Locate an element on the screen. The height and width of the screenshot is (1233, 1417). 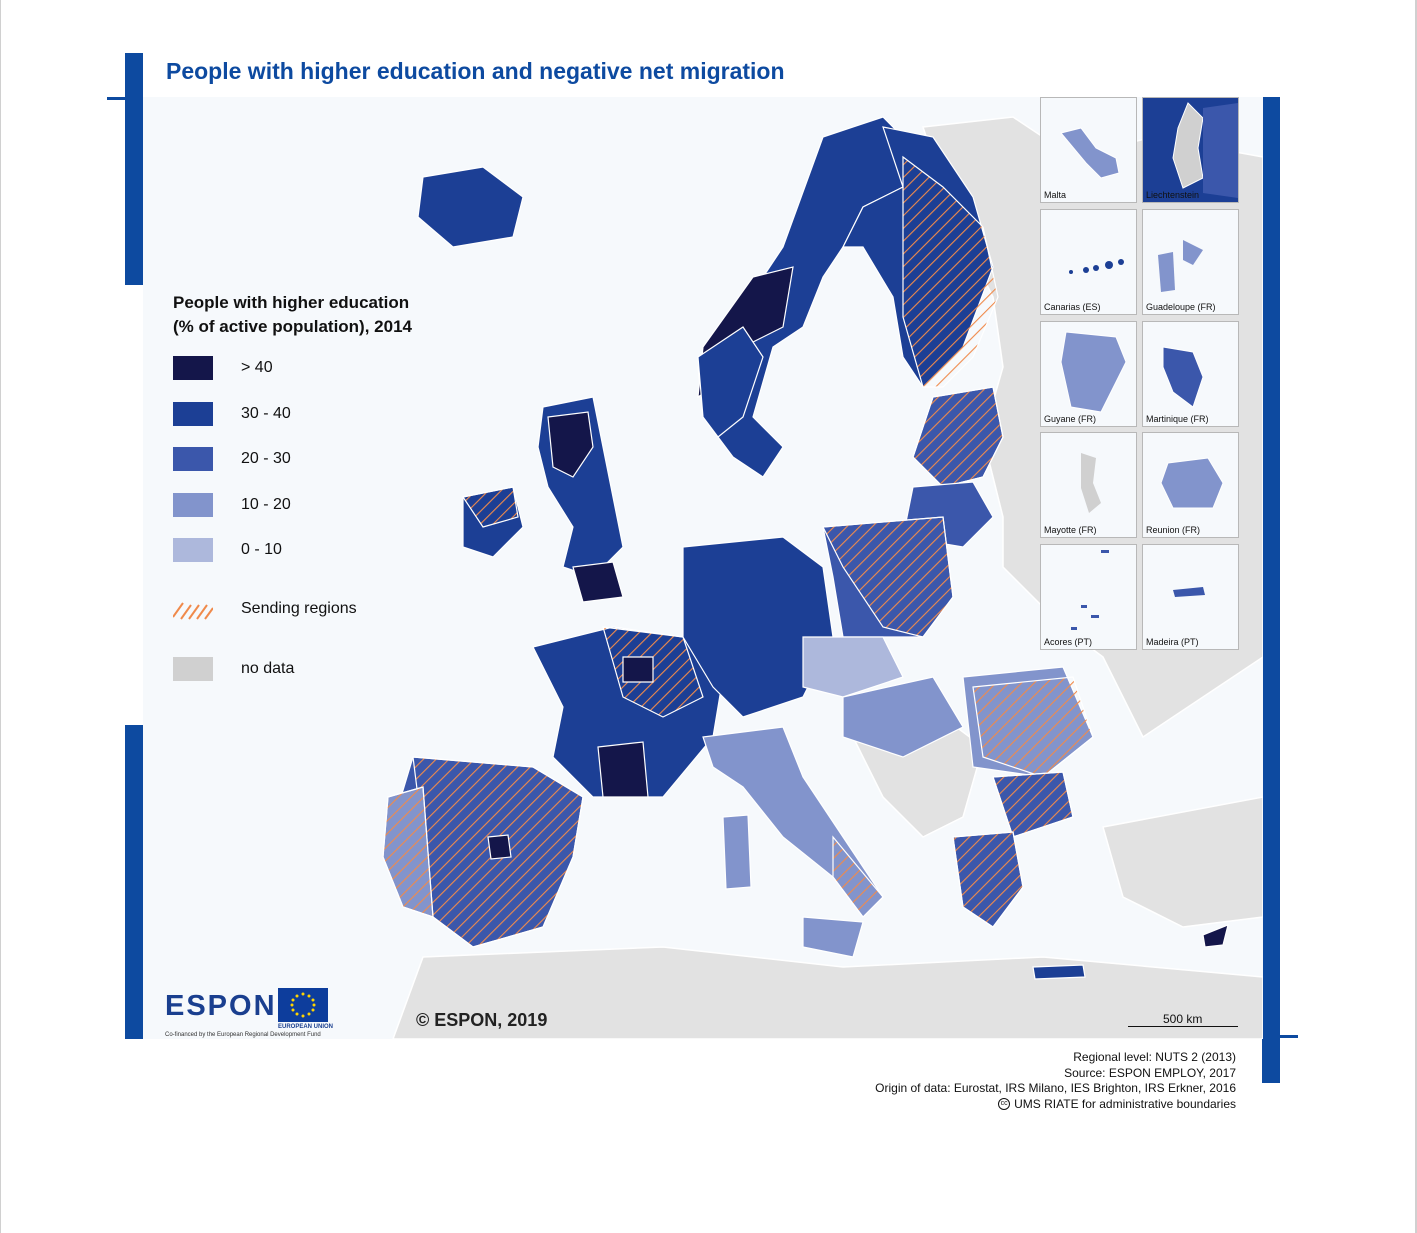
inset-label: Guadeloupe (FR) is located at coordinates (1181, 307).